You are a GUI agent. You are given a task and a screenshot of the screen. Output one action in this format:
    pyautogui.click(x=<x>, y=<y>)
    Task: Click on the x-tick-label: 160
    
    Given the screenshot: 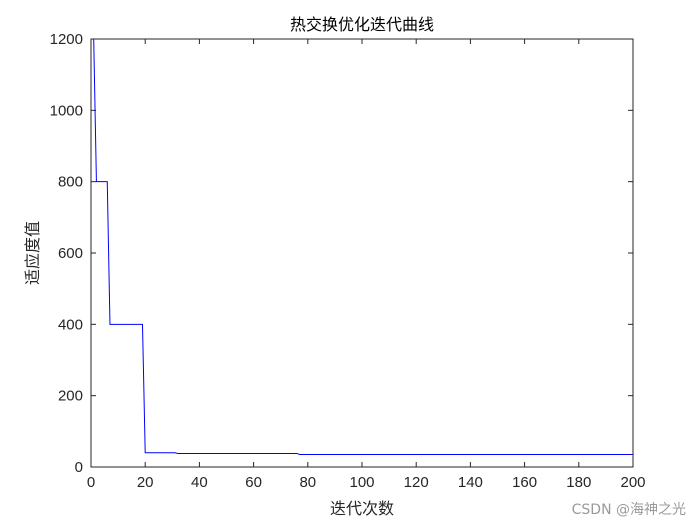 What is the action you would take?
    pyautogui.click(x=524, y=482)
    